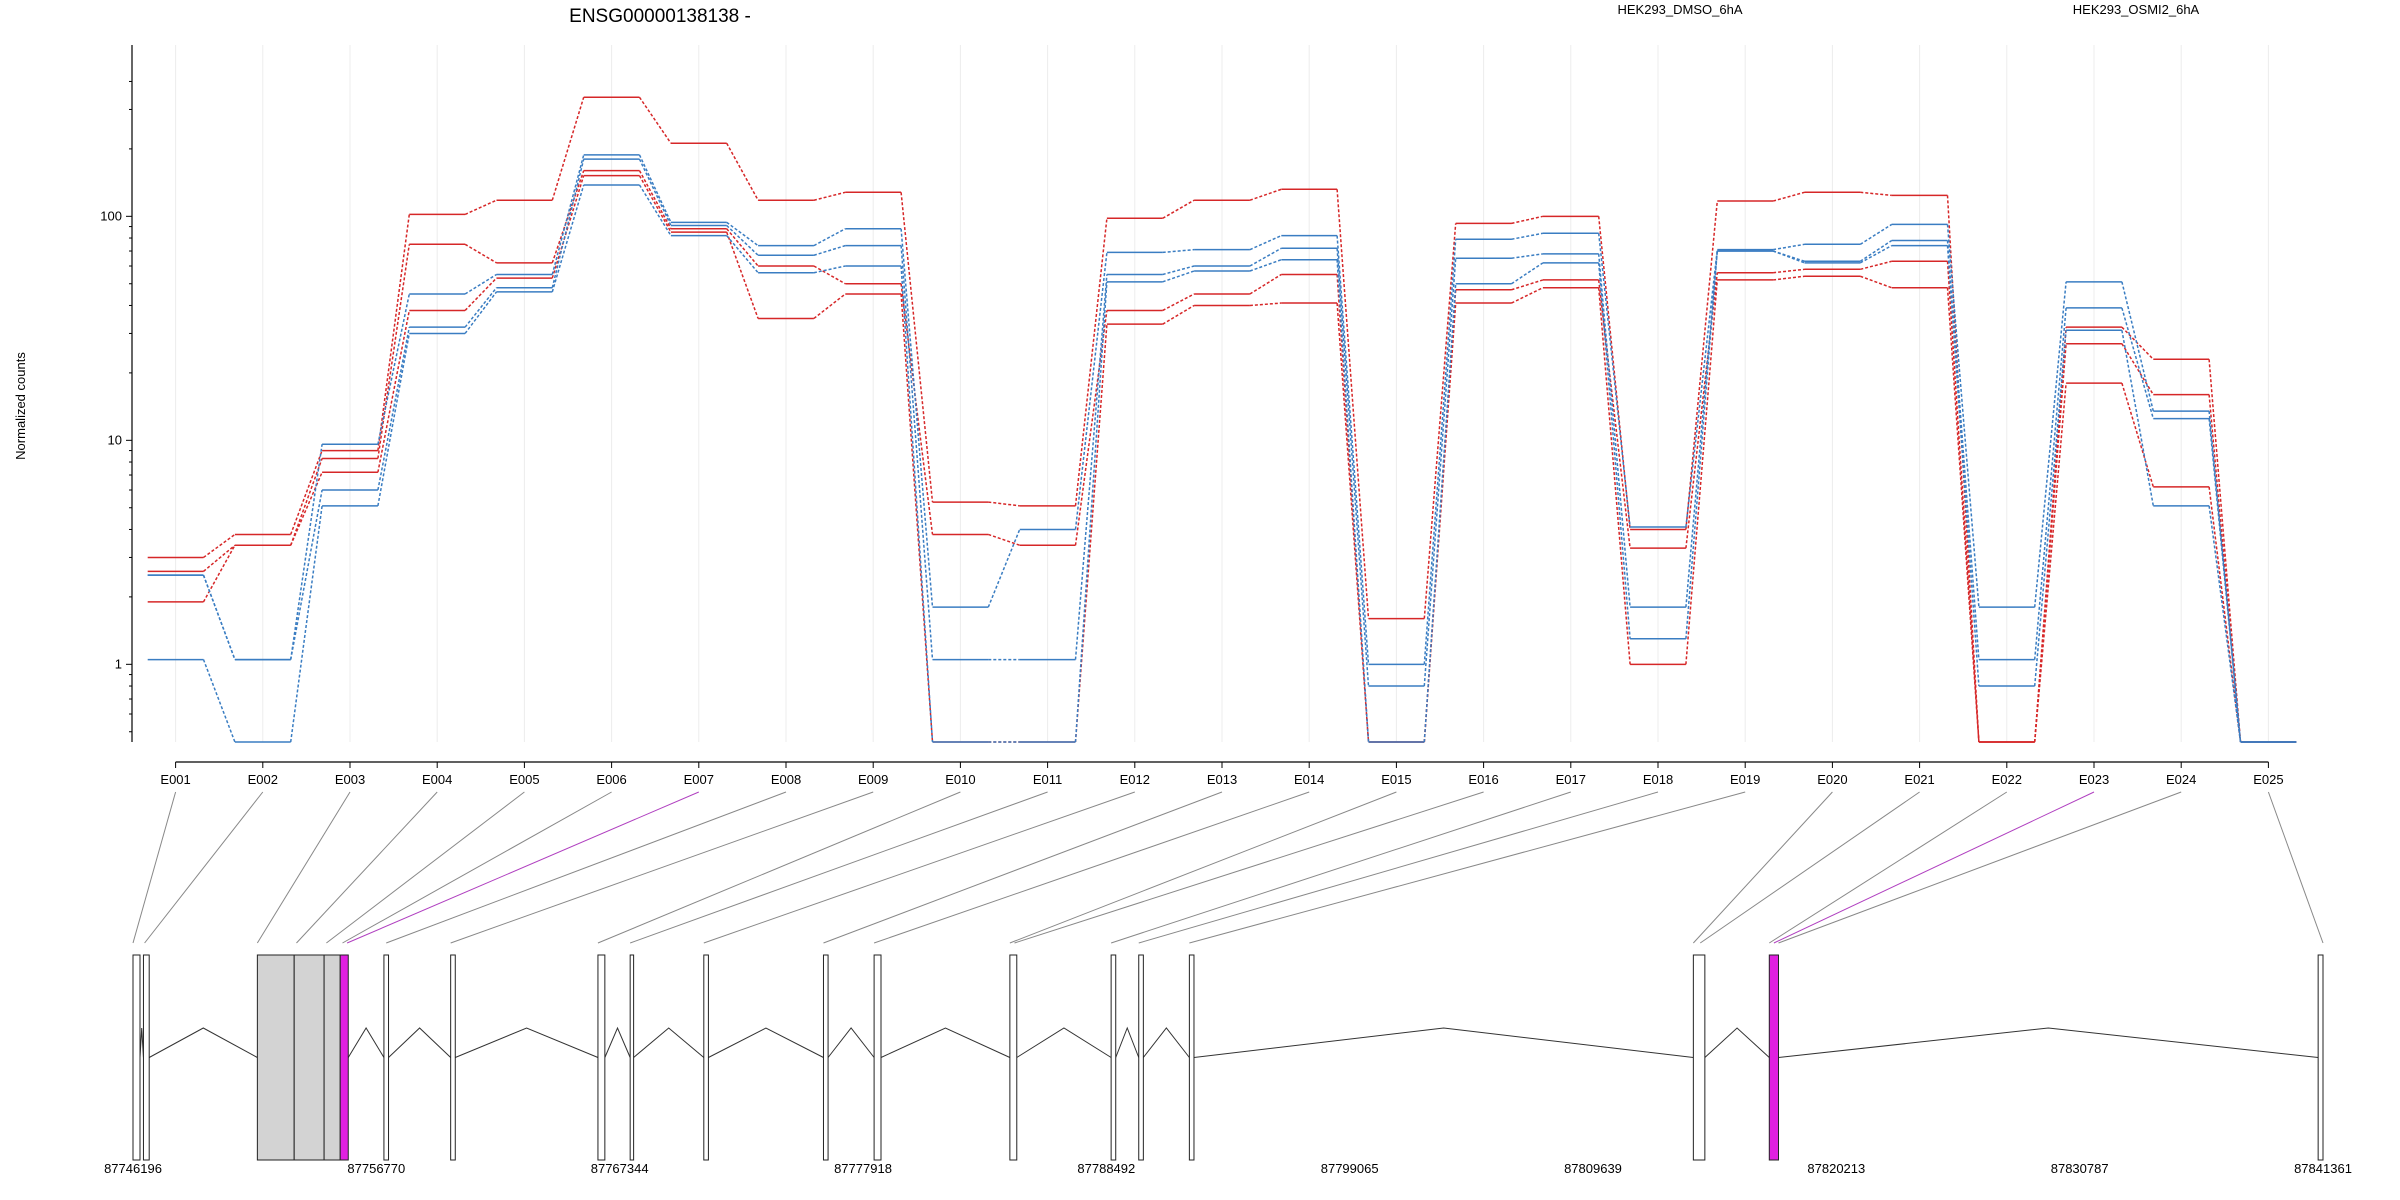 Image resolution: width=2400 pixels, height=1200 pixels. I want to click on x-tick-label: E016, so click(1483, 779).